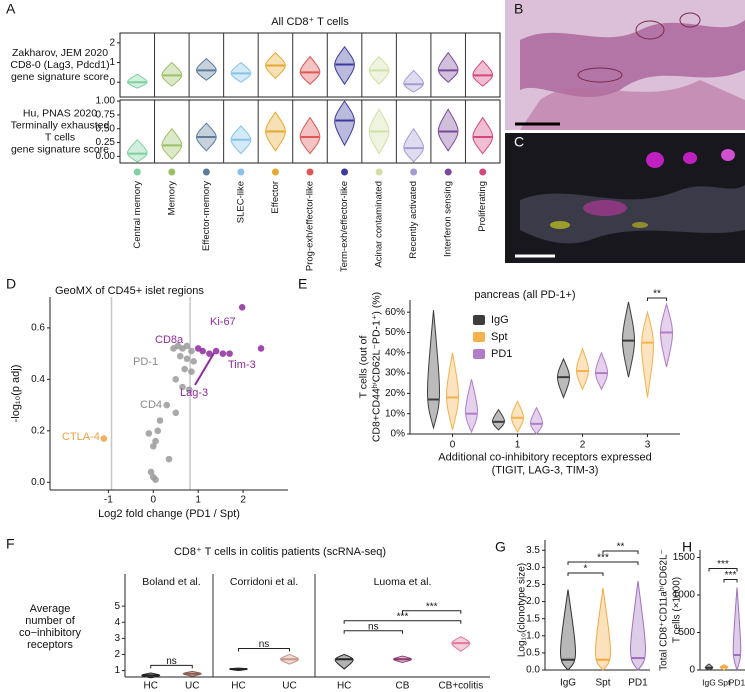 This screenshot has width=745, height=692. What do you see at coordinates (171, 661) in the screenshot?
I see `significance-label: ns` at bounding box center [171, 661].